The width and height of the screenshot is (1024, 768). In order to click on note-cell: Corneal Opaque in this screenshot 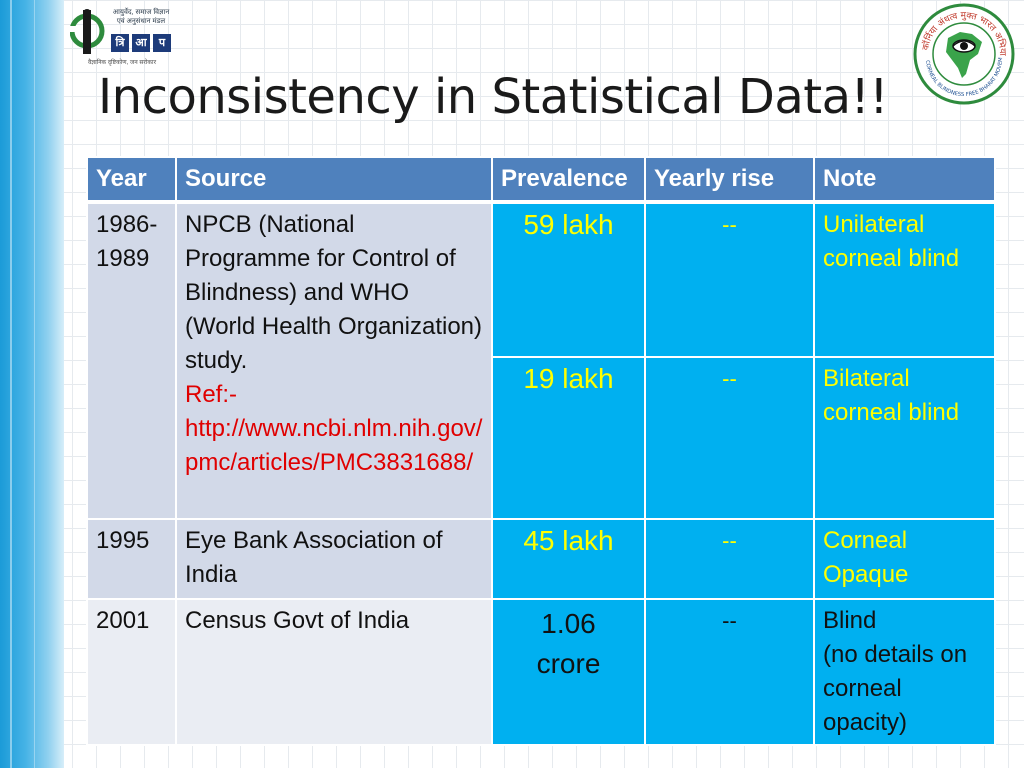, I will do `click(904, 559)`.